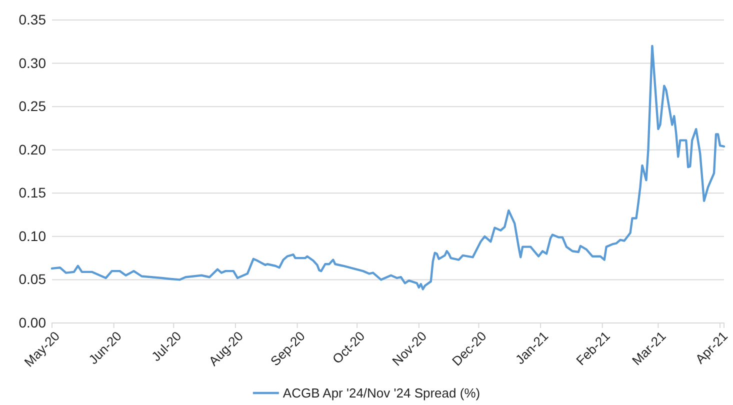 The width and height of the screenshot is (733, 405). Describe the element at coordinates (32, 149) in the screenshot. I see `y-tick-label: 0.20` at that location.